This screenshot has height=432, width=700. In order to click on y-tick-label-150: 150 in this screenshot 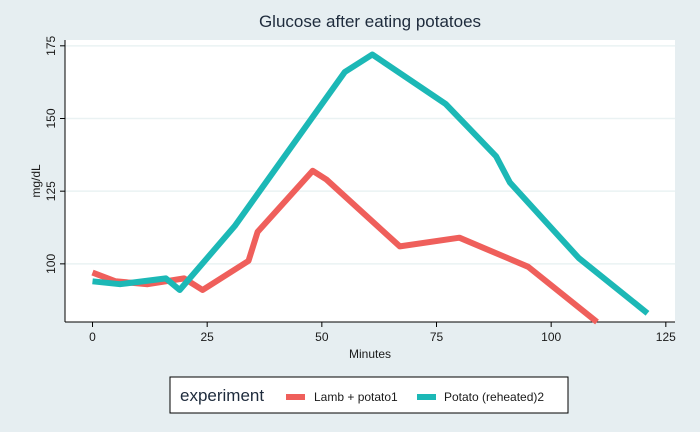, I will do `click(51, 118)`.